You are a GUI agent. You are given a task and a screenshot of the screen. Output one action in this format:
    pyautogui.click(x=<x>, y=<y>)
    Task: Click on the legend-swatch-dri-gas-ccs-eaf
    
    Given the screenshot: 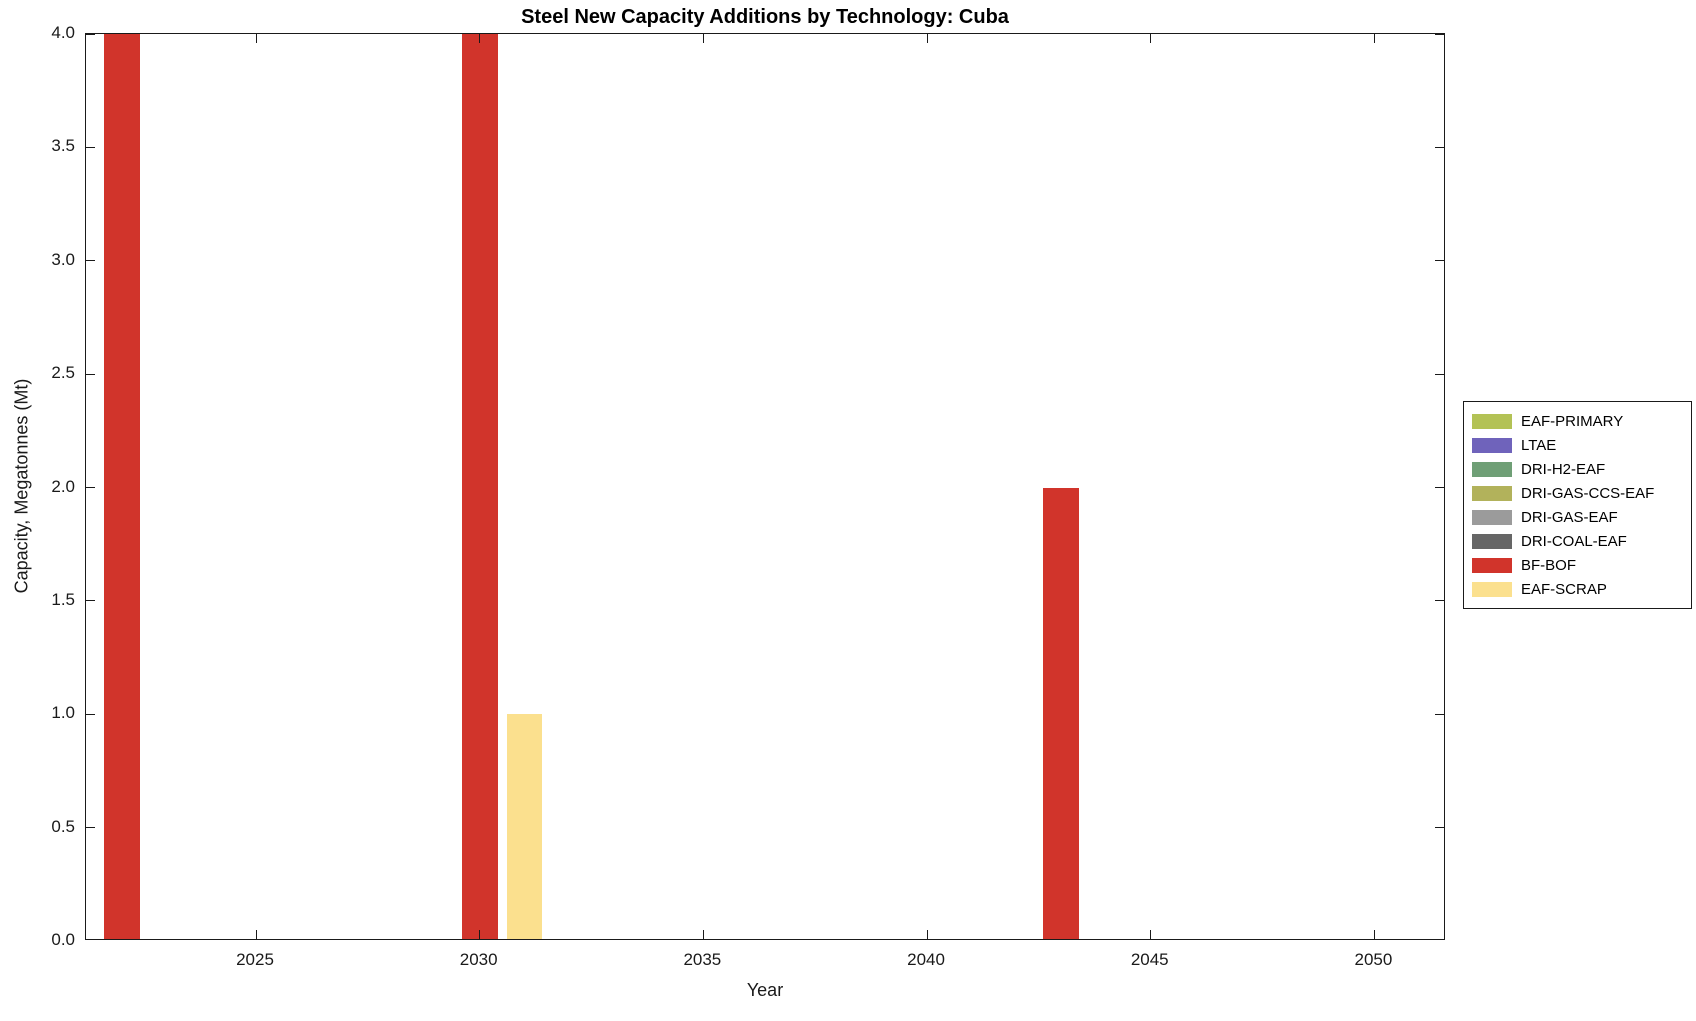 What is the action you would take?
    pyautogui.click(x=1492, y=493)
    